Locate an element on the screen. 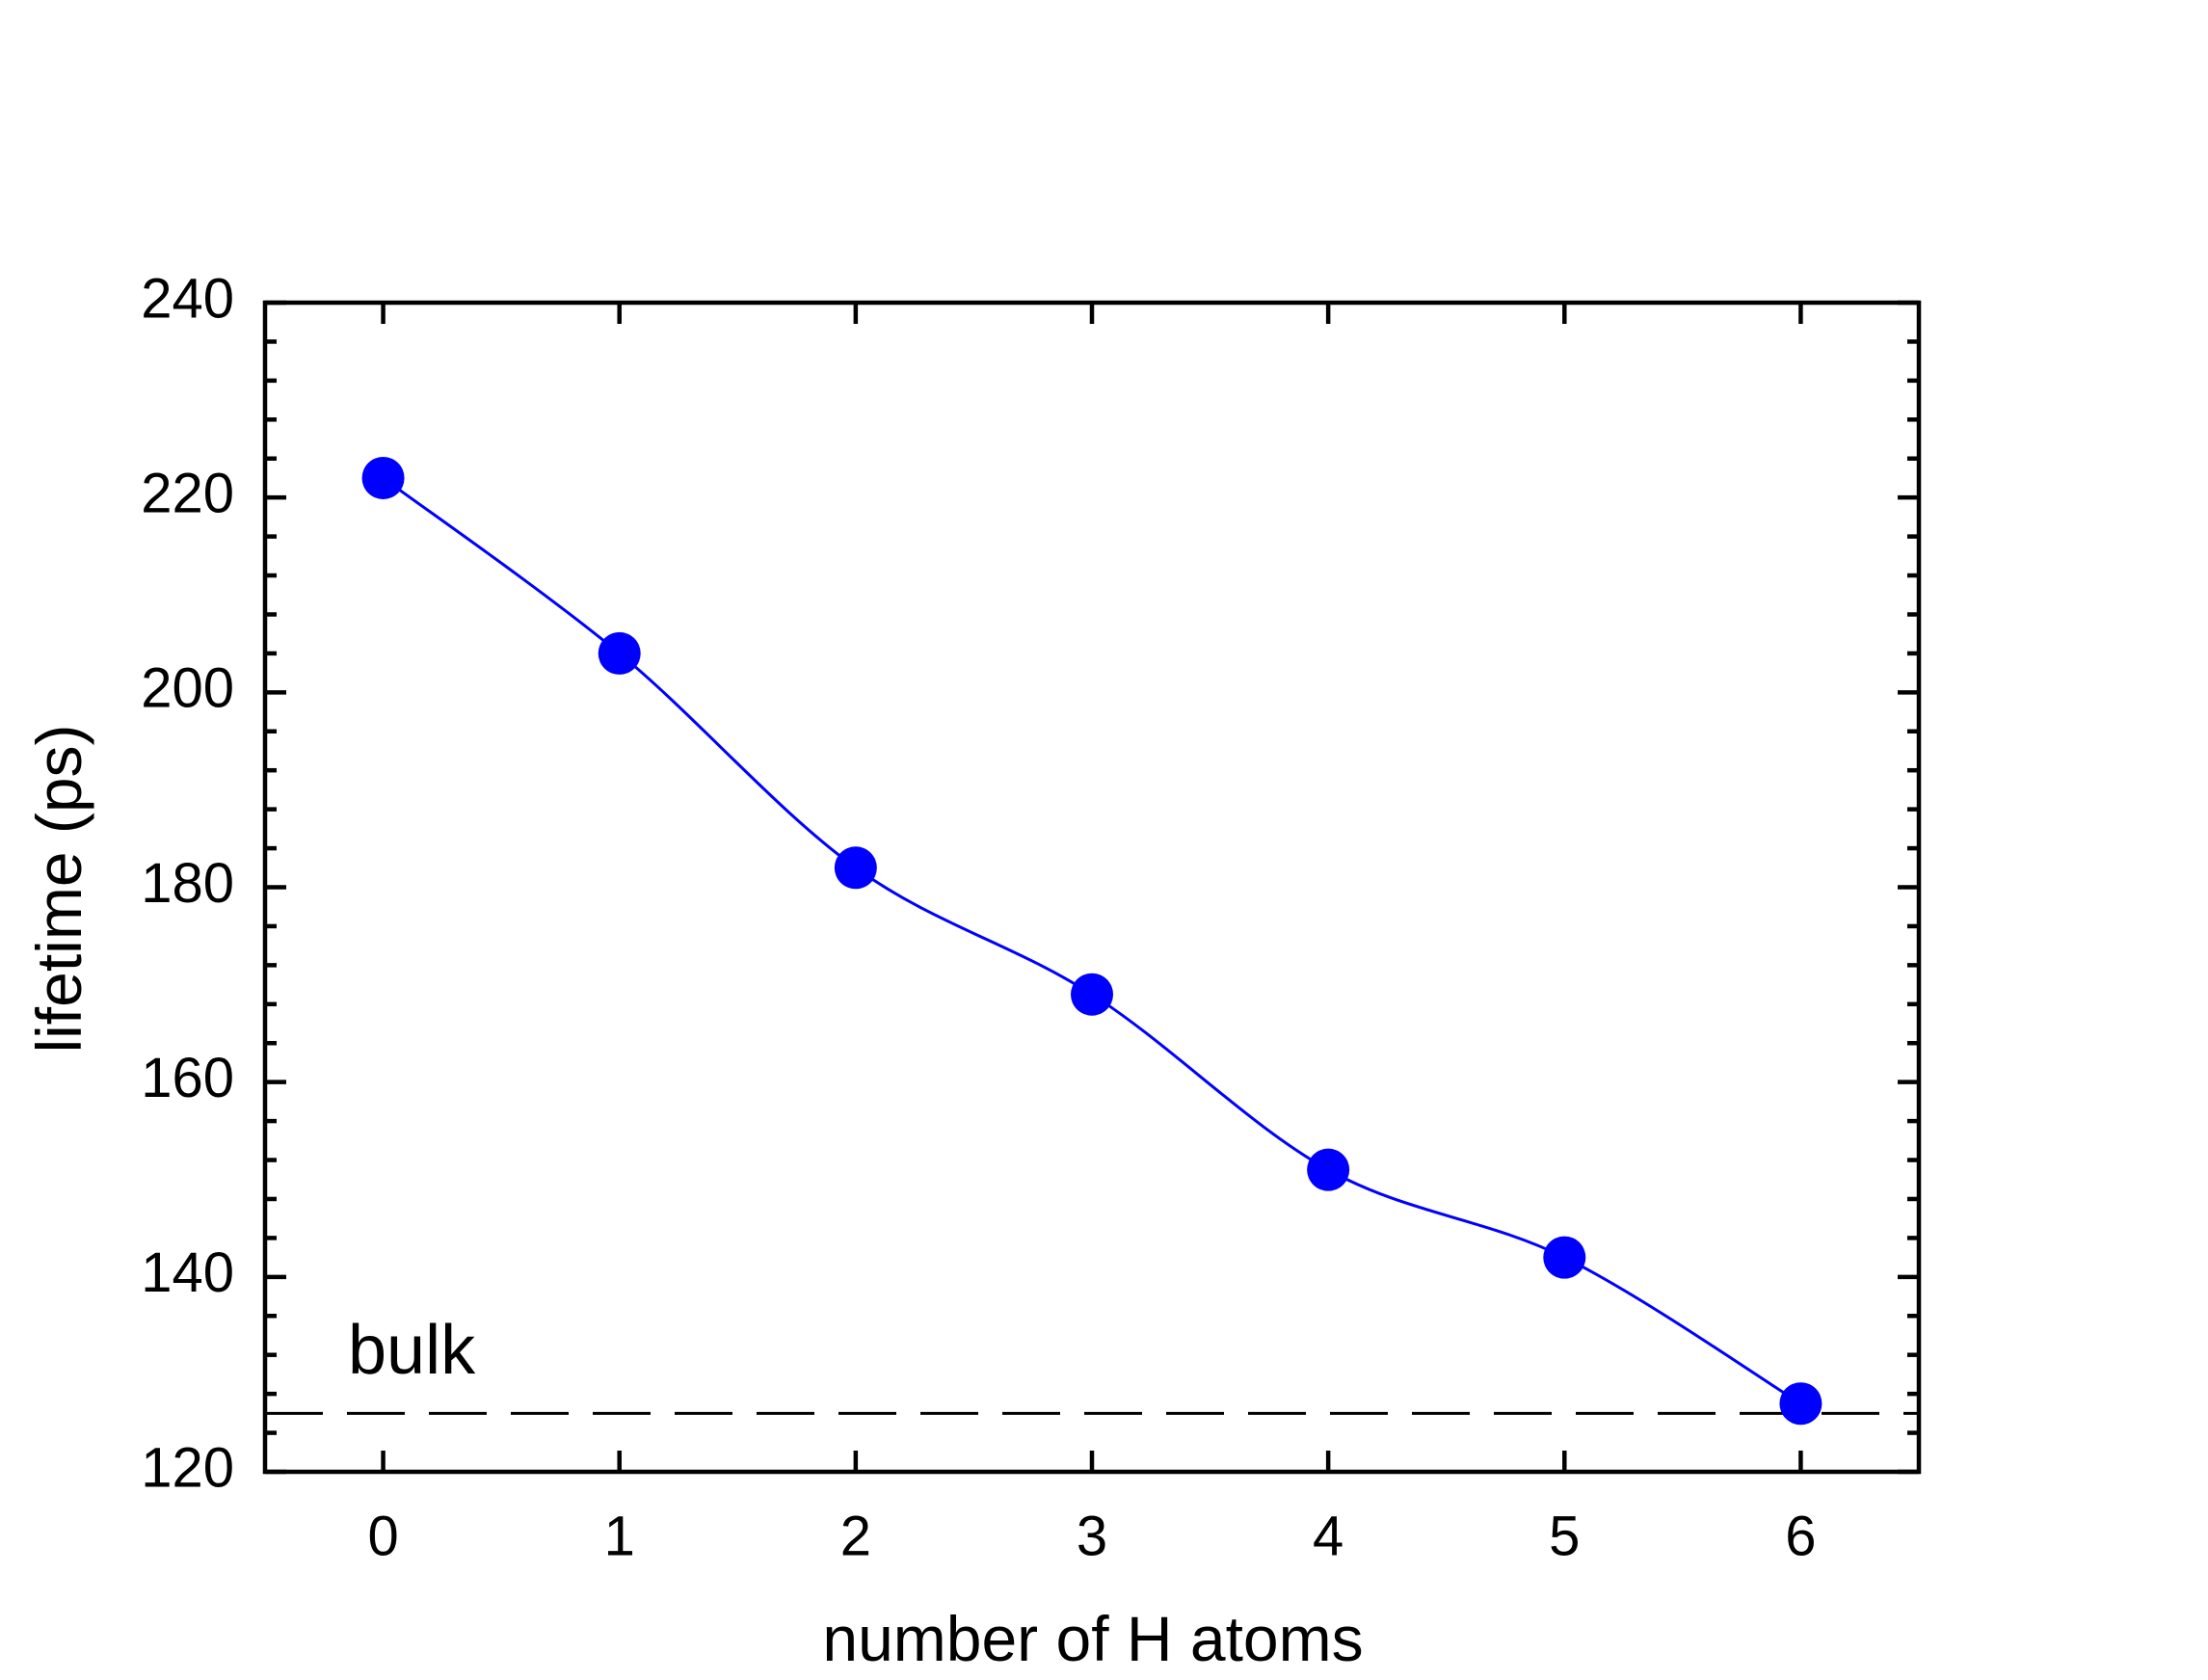  y-tick-label: 200 is located at coordinates (187, 688).